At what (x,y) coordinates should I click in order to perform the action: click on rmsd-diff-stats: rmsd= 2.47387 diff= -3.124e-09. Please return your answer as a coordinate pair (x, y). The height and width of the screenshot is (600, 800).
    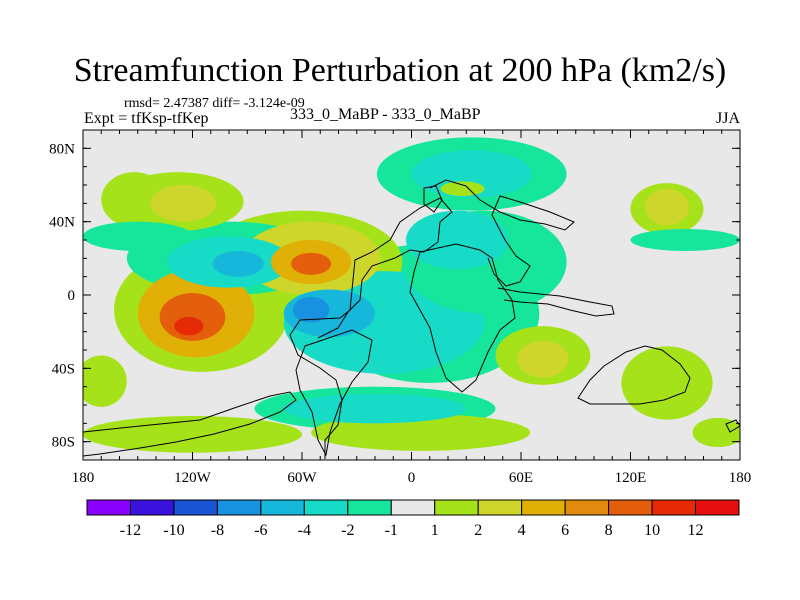
    Looking at the image, I should click on (214, 103).